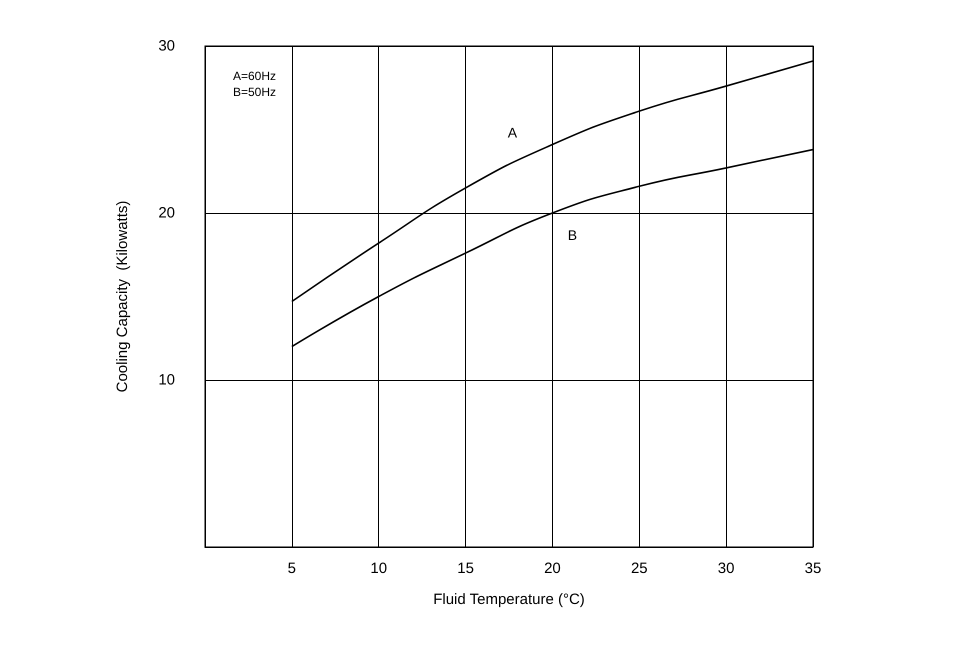 The width and height of the screenshot is (961, 661). What do you see at coordinates (639, 568) in the screenshot?
I see `x-tick-label: 25` at bounding box center [639, 568].